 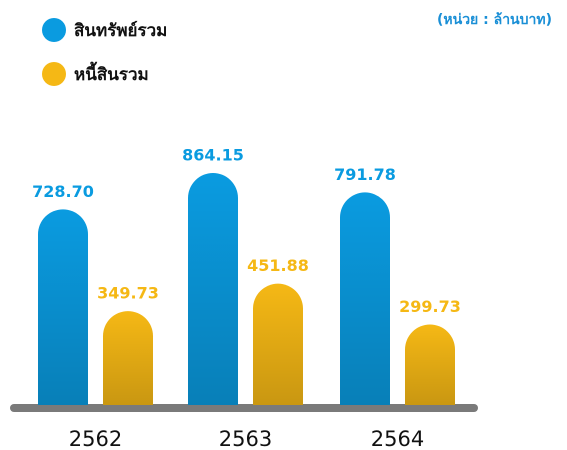 What do you see at coordinates (278, 265) in the screenshot?
I see `value-label: 451.88` at bounding box center [278, 265].